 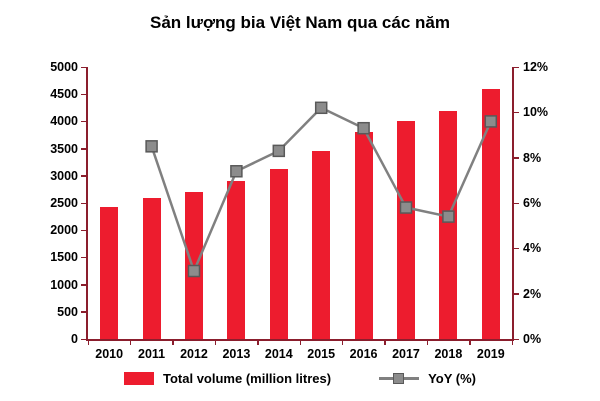 I want to click on y-axis-right-label: 8%, so click(x=532, y=157).